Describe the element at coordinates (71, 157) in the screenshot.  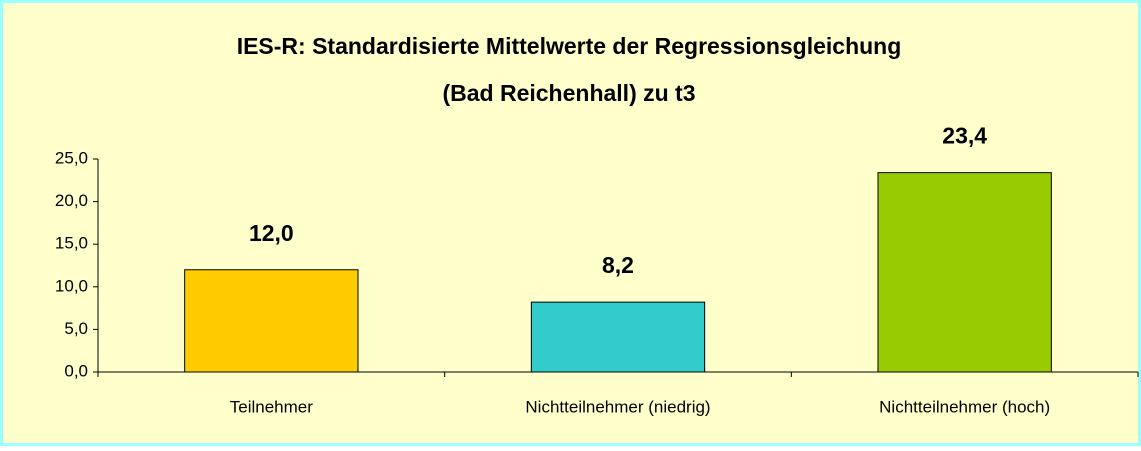
I see `y-tick-label: 25,0` at that location.